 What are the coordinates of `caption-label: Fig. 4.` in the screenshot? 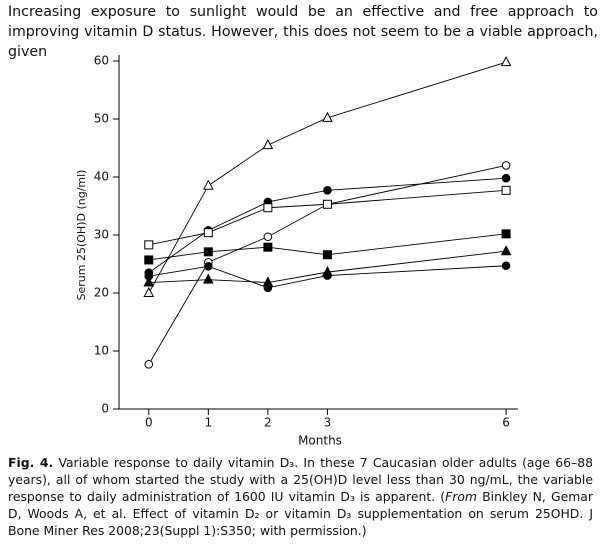 It's located at (31, 462).